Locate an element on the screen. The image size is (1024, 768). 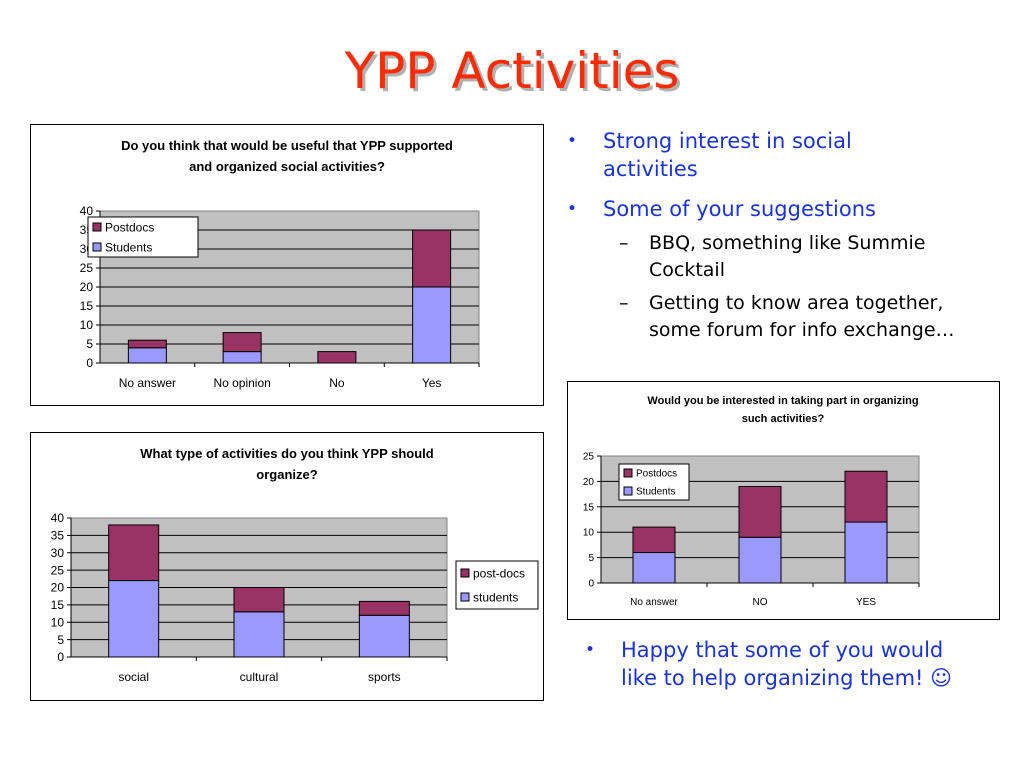
x-tick-label: YES is located at coordinates (866, 602).